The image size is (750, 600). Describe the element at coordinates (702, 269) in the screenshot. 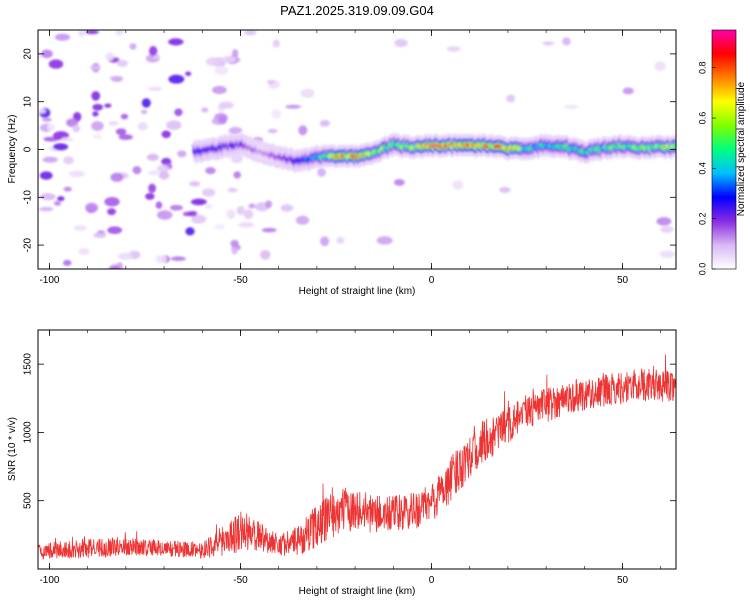

I see `colorbar-tick-label: 0.0` at that location.